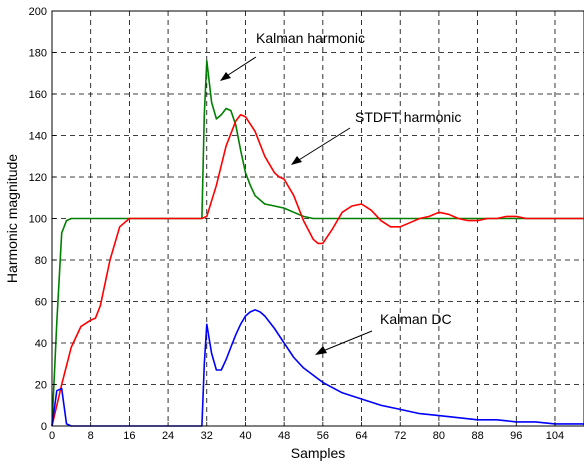 The width and height of the screenshot is (584, 465). What do you see at coordinates (52, 436) in the screenshot?
I see `x-tick-label-0: 0` at bounding box center [52, 436].